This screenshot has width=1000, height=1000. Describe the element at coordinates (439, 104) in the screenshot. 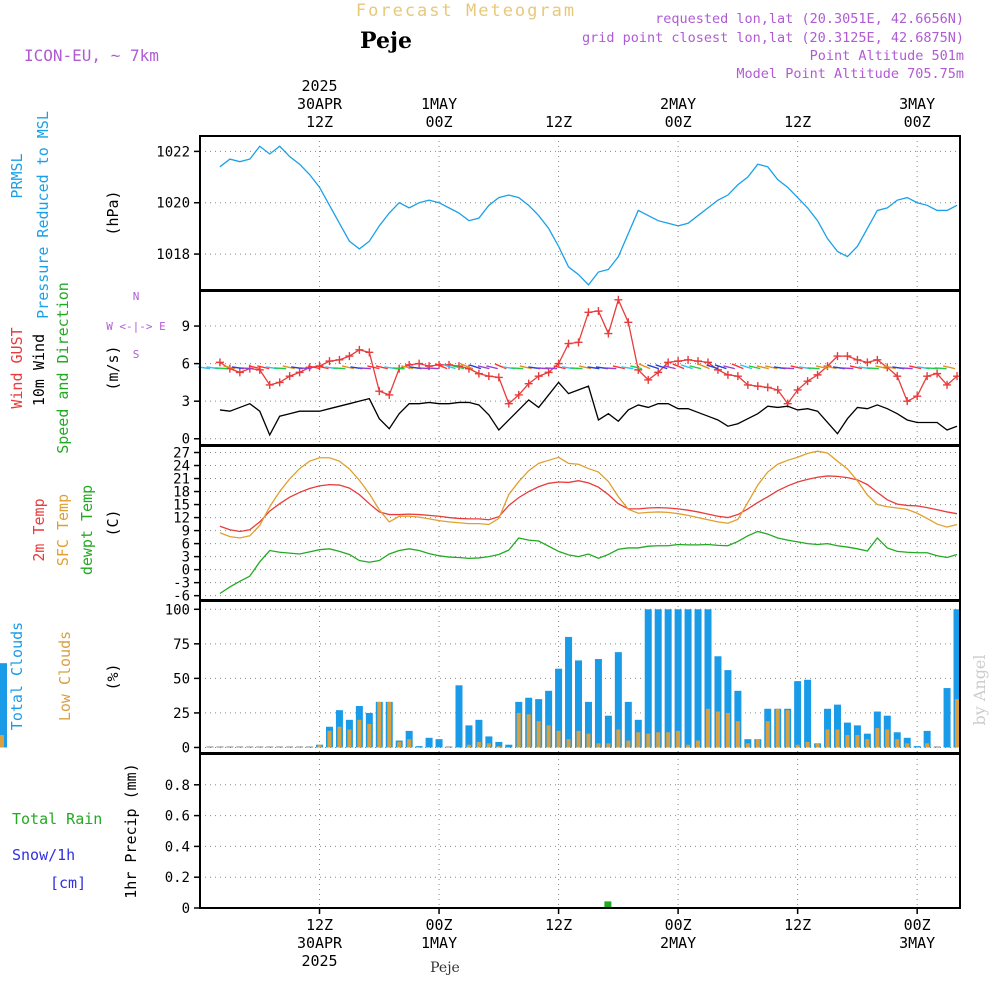

I see `top-time-label: 1MAY` at that location.